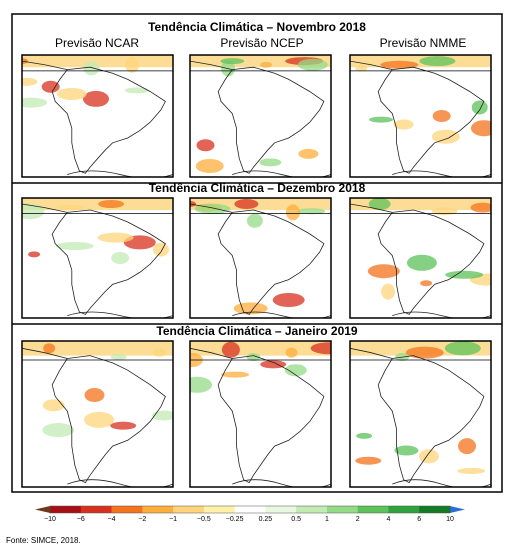  I want to click on colorbar-label: −6, so click(81, 519).